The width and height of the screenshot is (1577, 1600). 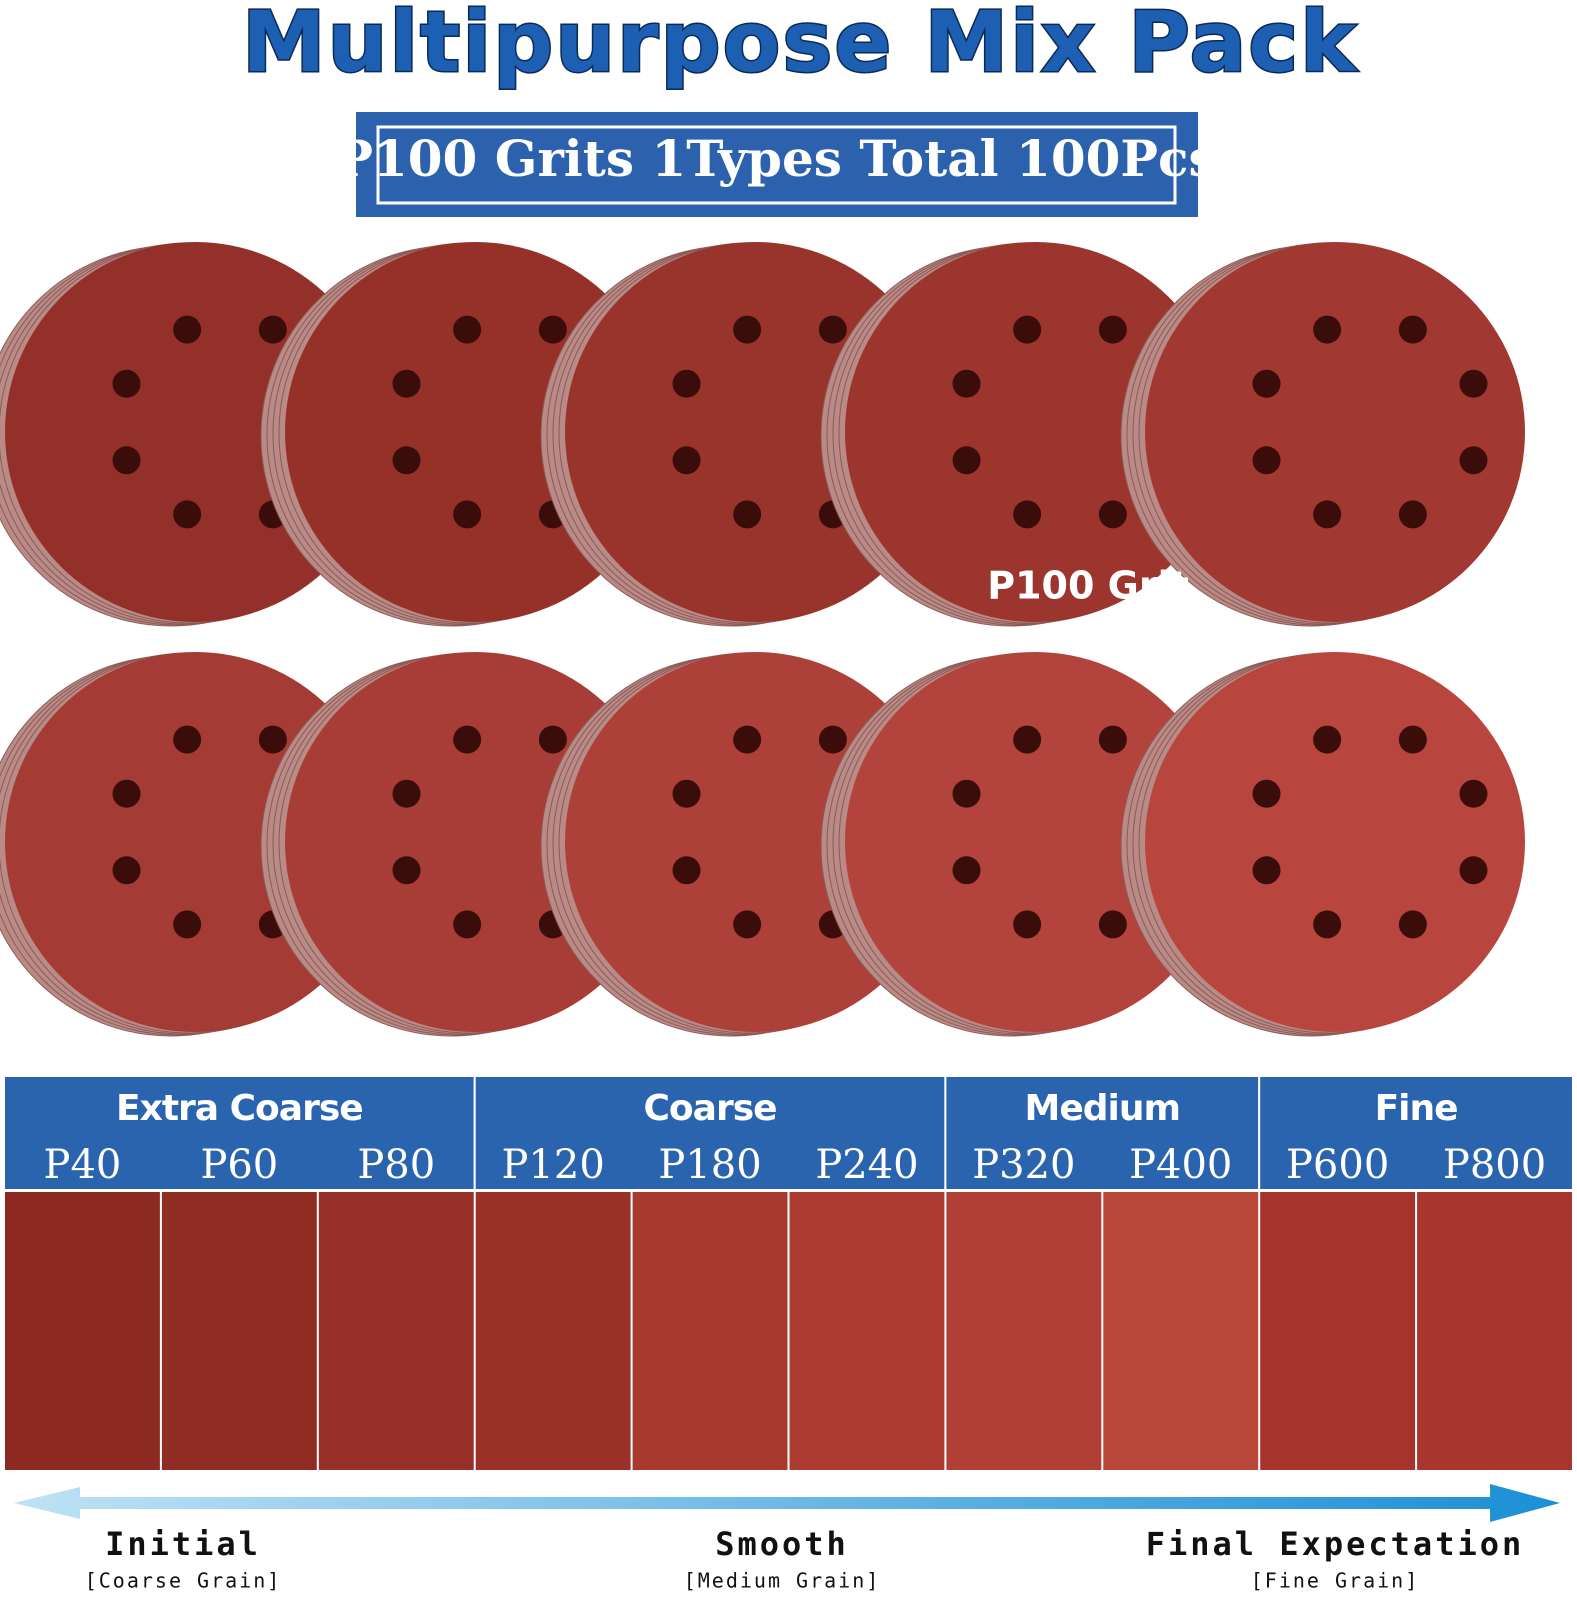 I want to click on badge-border, so click(x=776, y=165).